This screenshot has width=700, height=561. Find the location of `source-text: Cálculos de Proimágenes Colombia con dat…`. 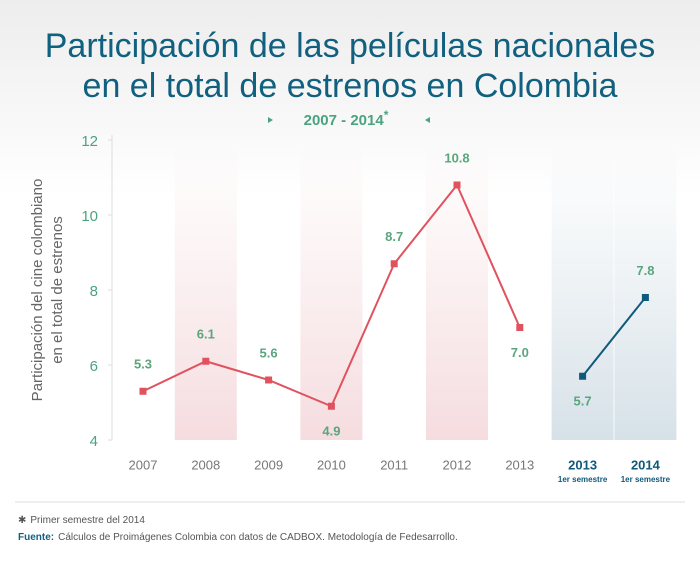

source-text: Cálculos de Proimágenes Colombia con dat… is located at coordinates (258, 537).